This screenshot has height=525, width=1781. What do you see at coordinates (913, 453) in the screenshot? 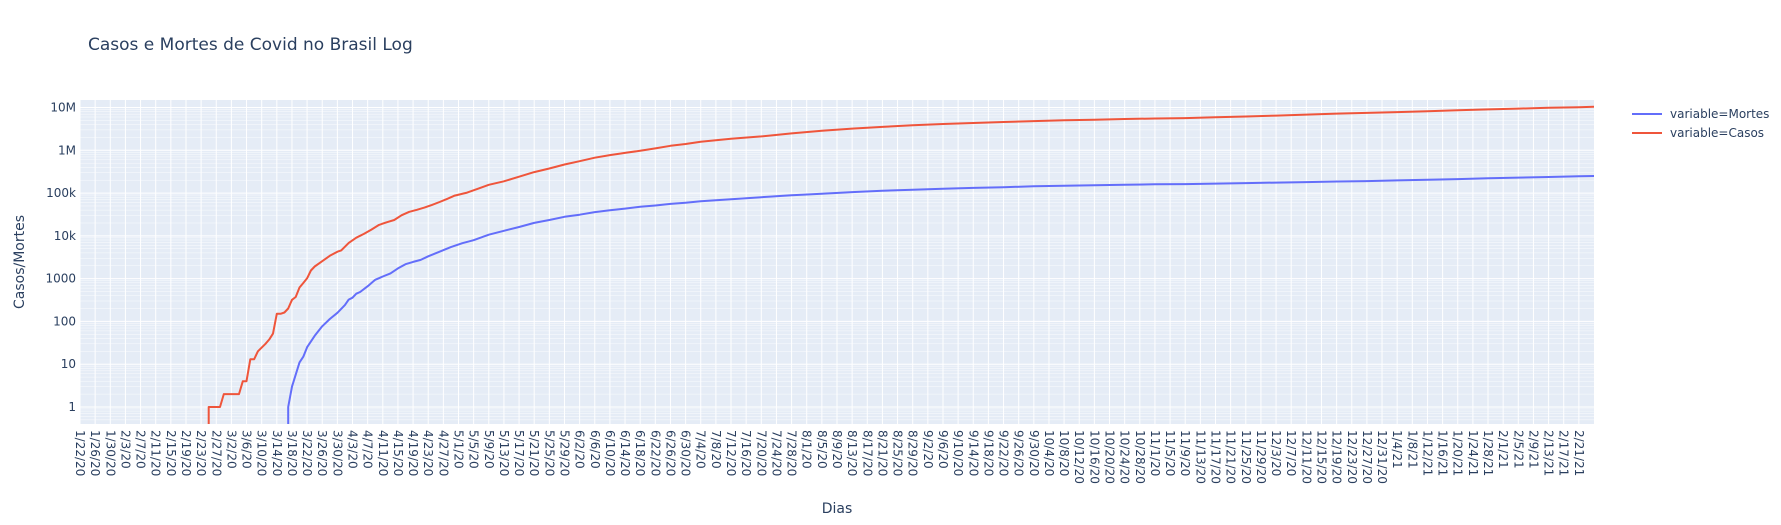
I see `x-tick-label: 8/29/20` at bounding box center [913, 453].